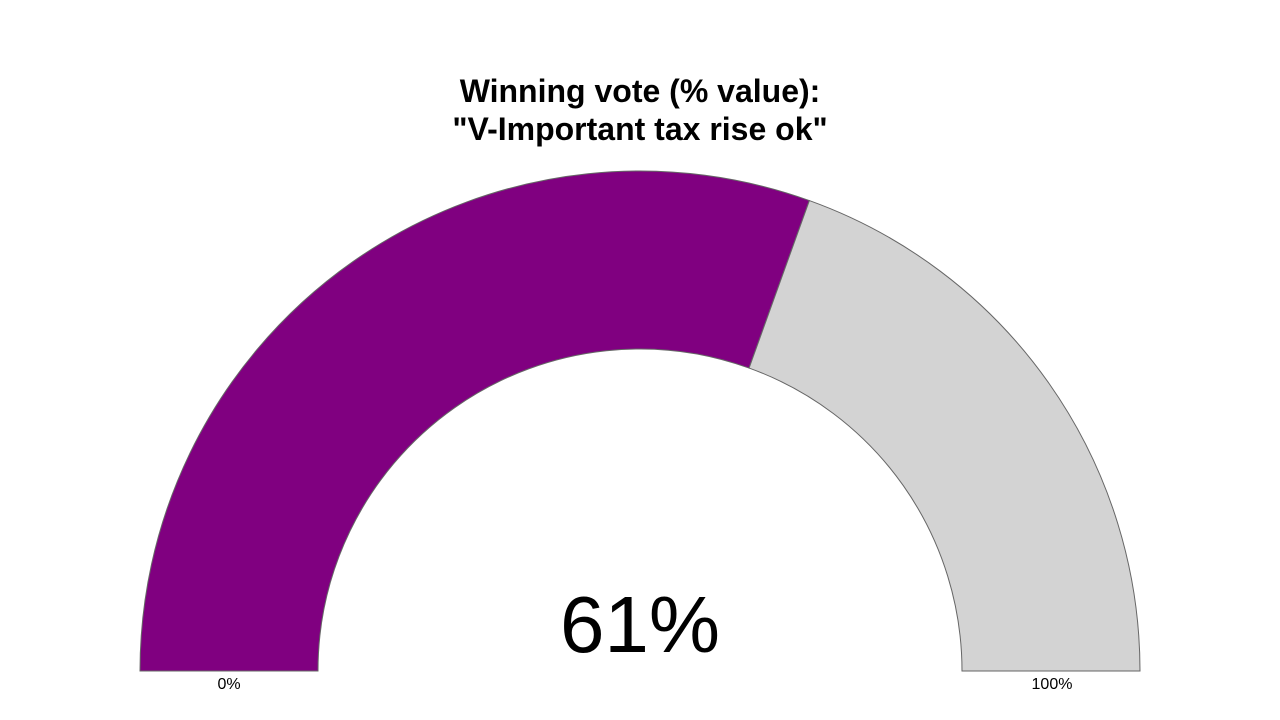 The height and width of the screenshot is (720, 1280). I want to click on gauge-max-label: 100%, so click(1052, 684).